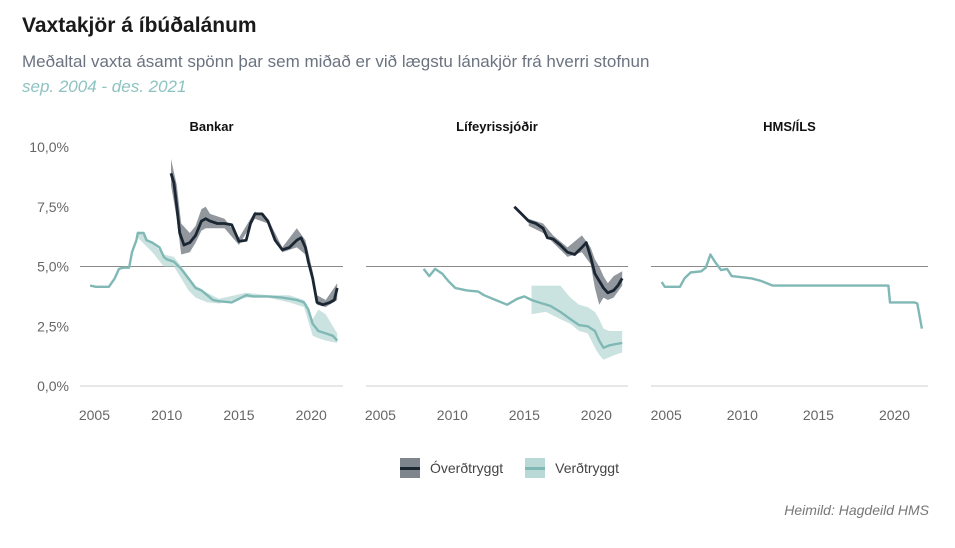 The image size is (955, 548). What do you see at coordinates (587, 468) in the screenshot?
I see `legend-label-verdtryggt: Verðtryggt` at bounding box center [587, 468].